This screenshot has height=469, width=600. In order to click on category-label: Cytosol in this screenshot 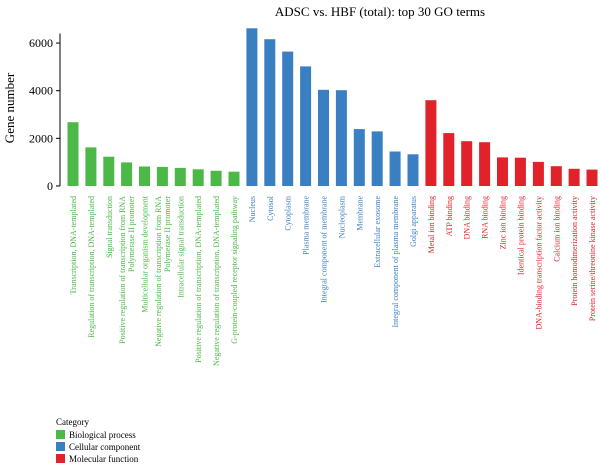, I will do `click(270, 208)`.